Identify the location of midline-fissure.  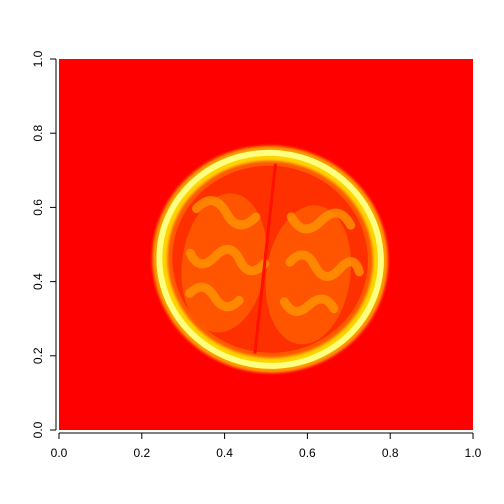
(265, 258).